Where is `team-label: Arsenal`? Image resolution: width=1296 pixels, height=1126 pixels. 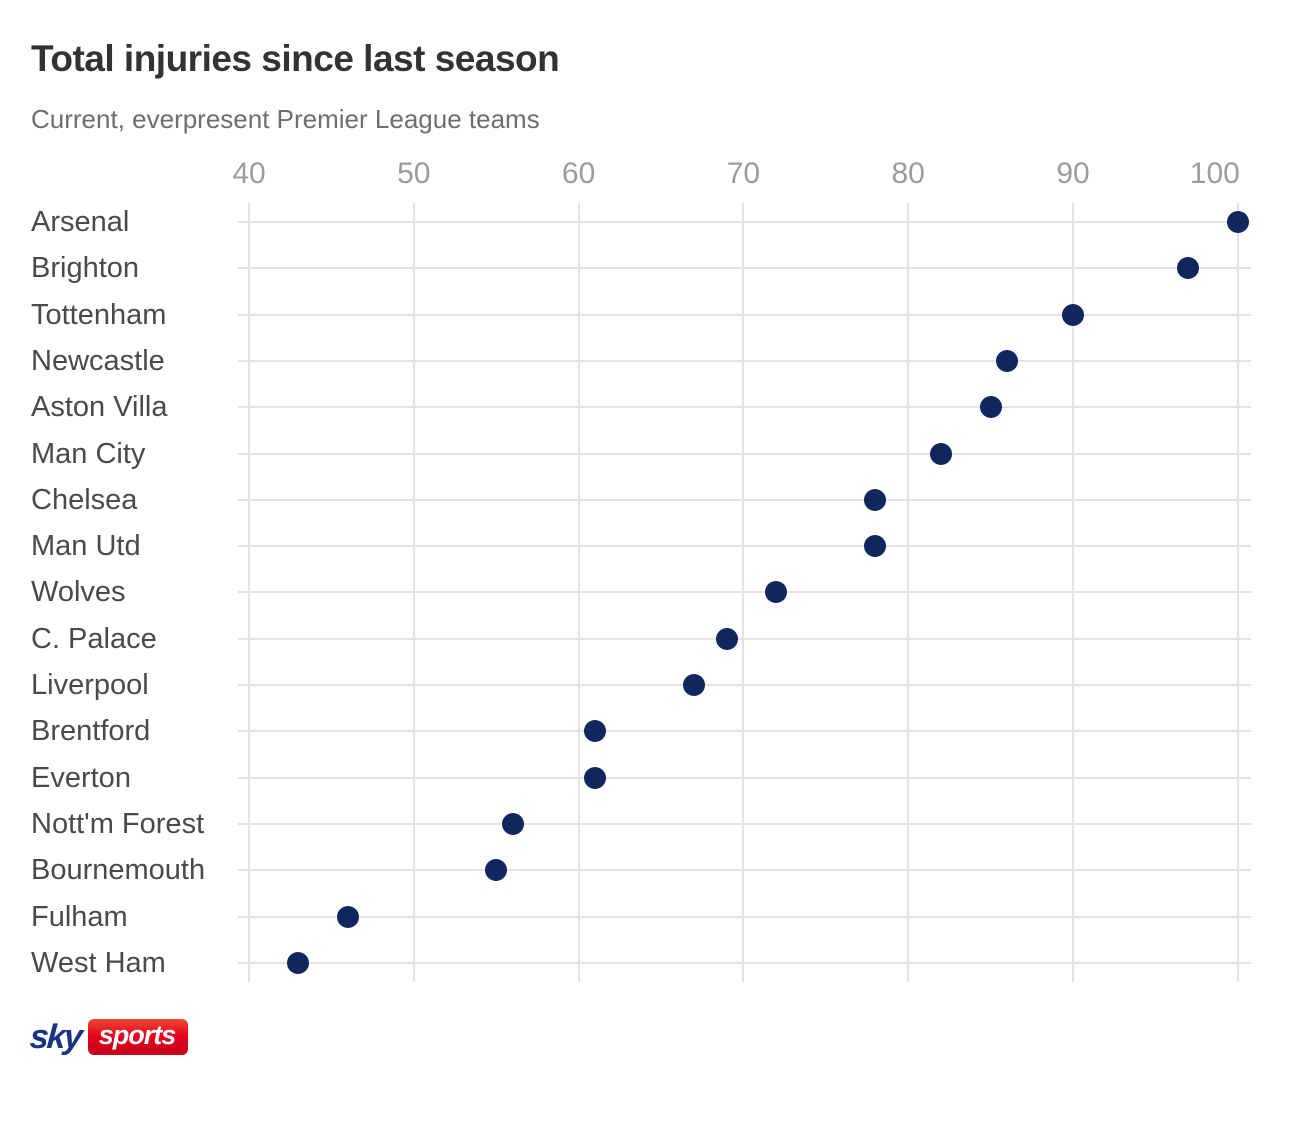 team-label: Arsenal is located at coordinates (80, 222).